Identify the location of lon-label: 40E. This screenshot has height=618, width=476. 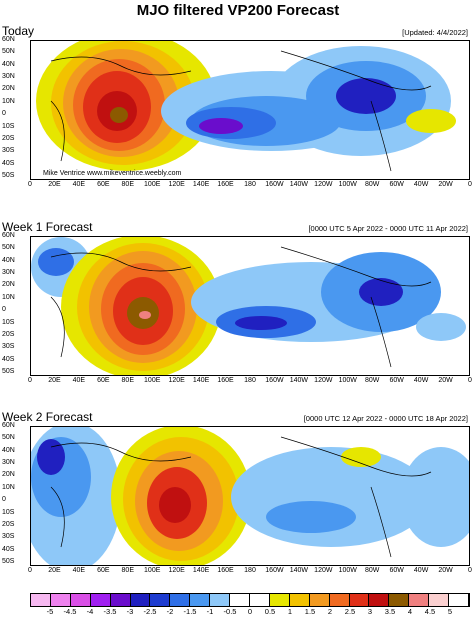
(79, 184).